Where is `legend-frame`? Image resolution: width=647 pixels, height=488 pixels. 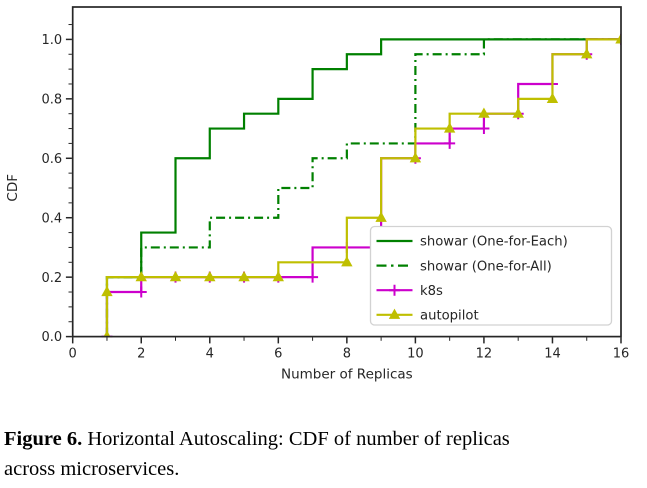
legend-frame is located at coordinates (491, 275).